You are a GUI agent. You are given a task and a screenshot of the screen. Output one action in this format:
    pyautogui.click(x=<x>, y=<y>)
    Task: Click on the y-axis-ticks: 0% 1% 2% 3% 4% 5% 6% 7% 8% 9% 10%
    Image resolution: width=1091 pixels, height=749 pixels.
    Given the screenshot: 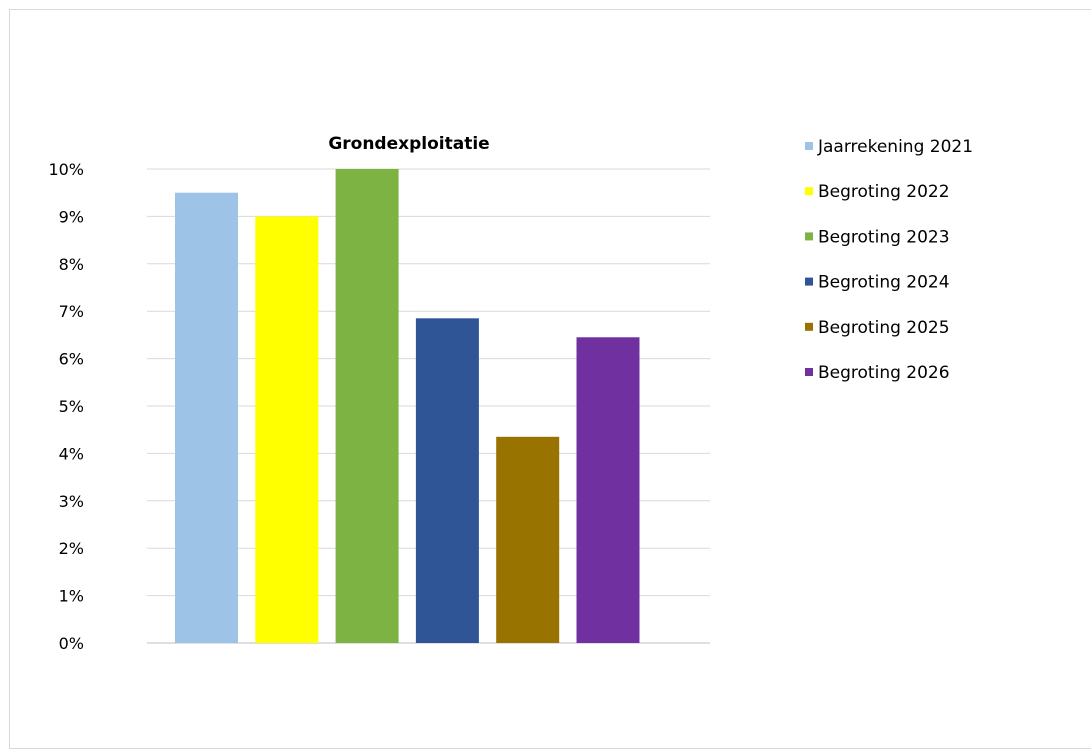 What is the action you would take?
    pyautogui.click(x=66, y=406)
    